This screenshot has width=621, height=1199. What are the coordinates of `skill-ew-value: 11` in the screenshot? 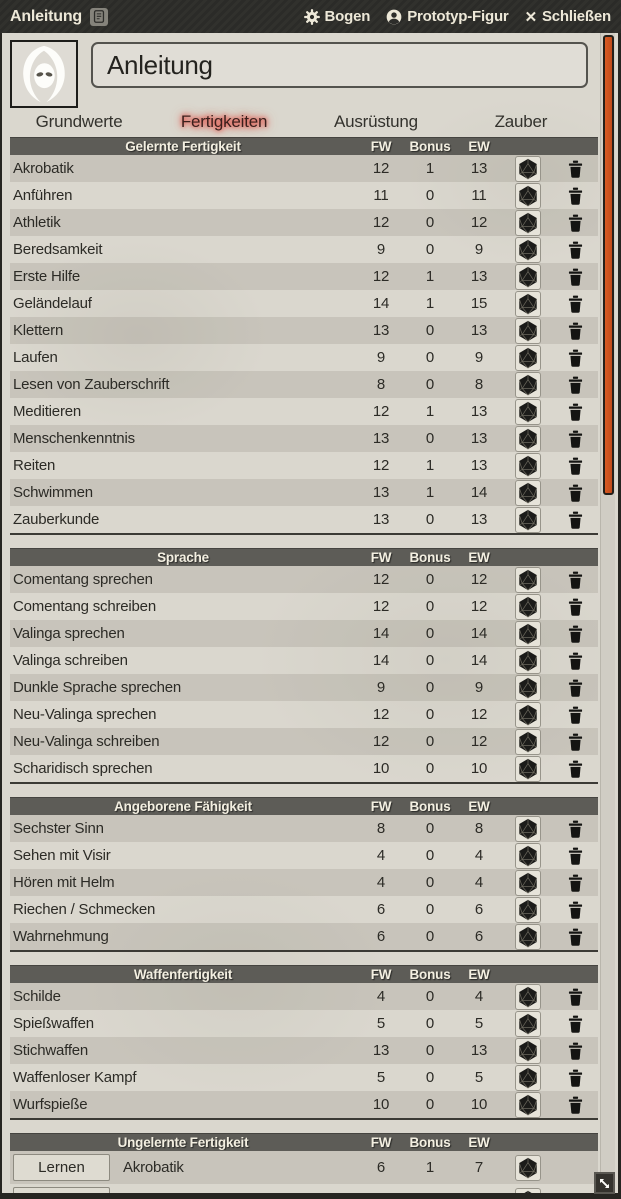 It's located at (479, 195).